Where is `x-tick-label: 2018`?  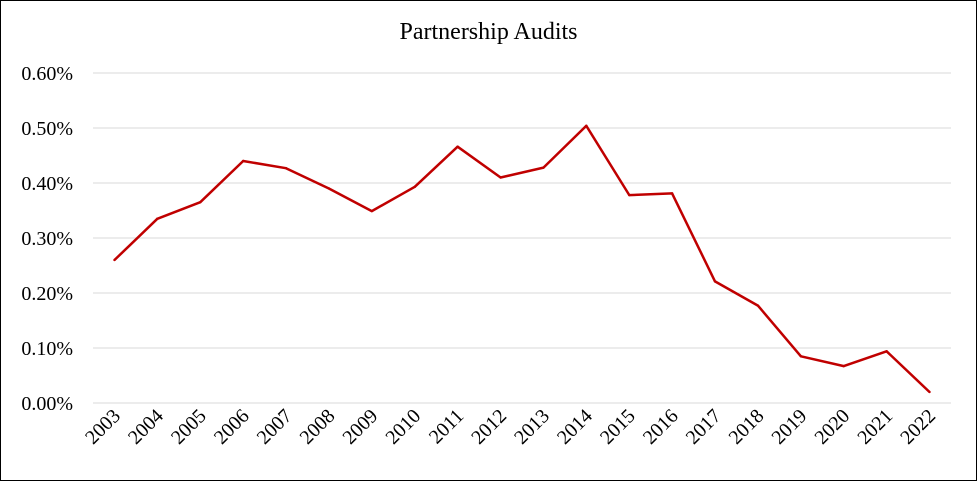
x-tick-label: 2018 is located at coordinates (747, 427).